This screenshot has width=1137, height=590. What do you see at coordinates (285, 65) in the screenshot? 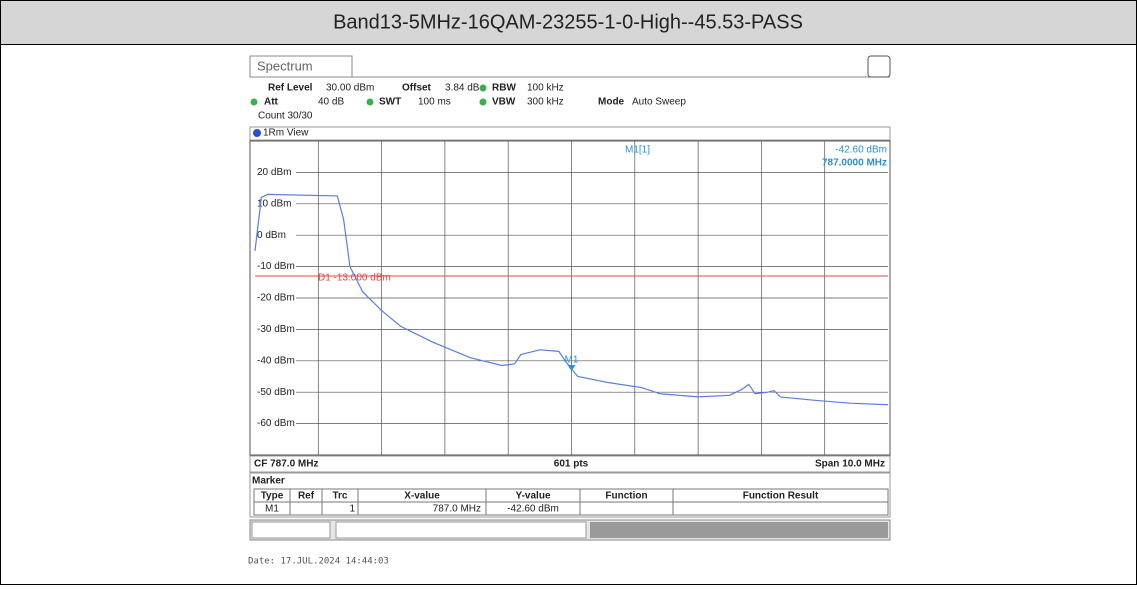
I see `tab-label: Spectrum` at bounding box center [285, 65].